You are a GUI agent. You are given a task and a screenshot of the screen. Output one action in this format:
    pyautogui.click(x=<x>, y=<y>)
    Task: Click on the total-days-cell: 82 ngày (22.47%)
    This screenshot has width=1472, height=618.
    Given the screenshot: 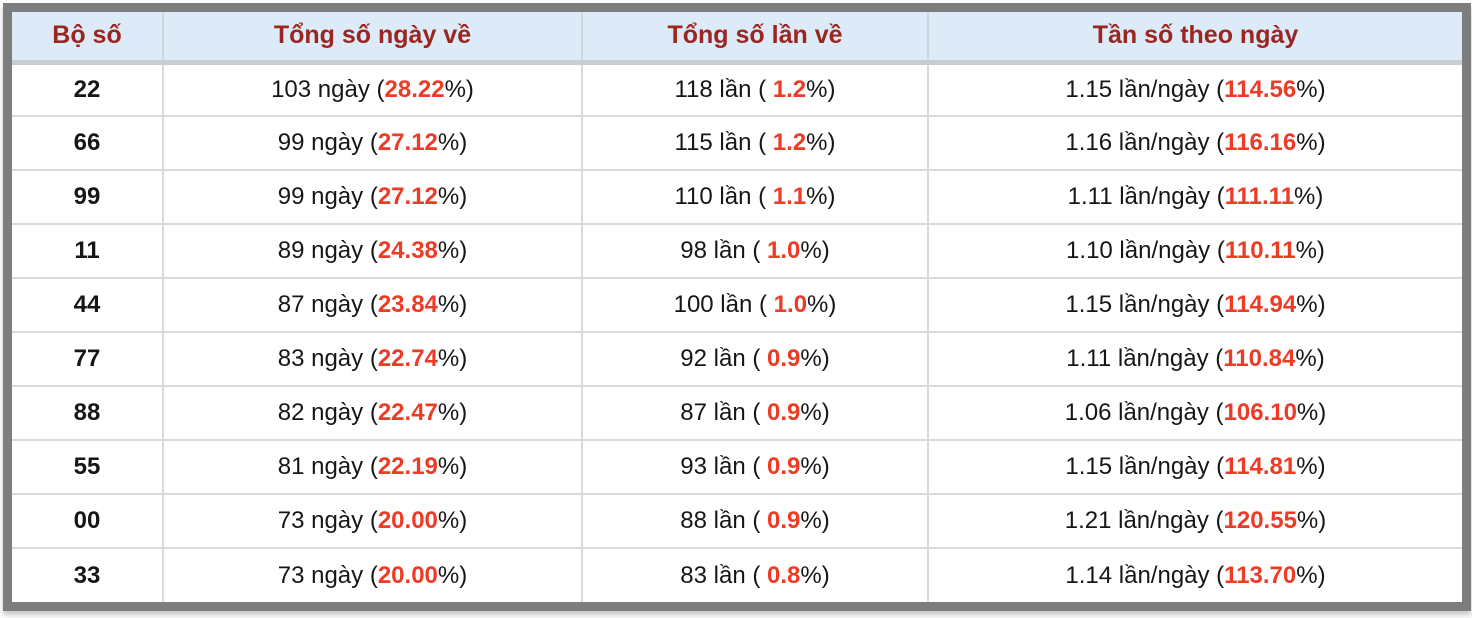 What is the action you would take?
    pyautogui.click(x=372, y=413)
    